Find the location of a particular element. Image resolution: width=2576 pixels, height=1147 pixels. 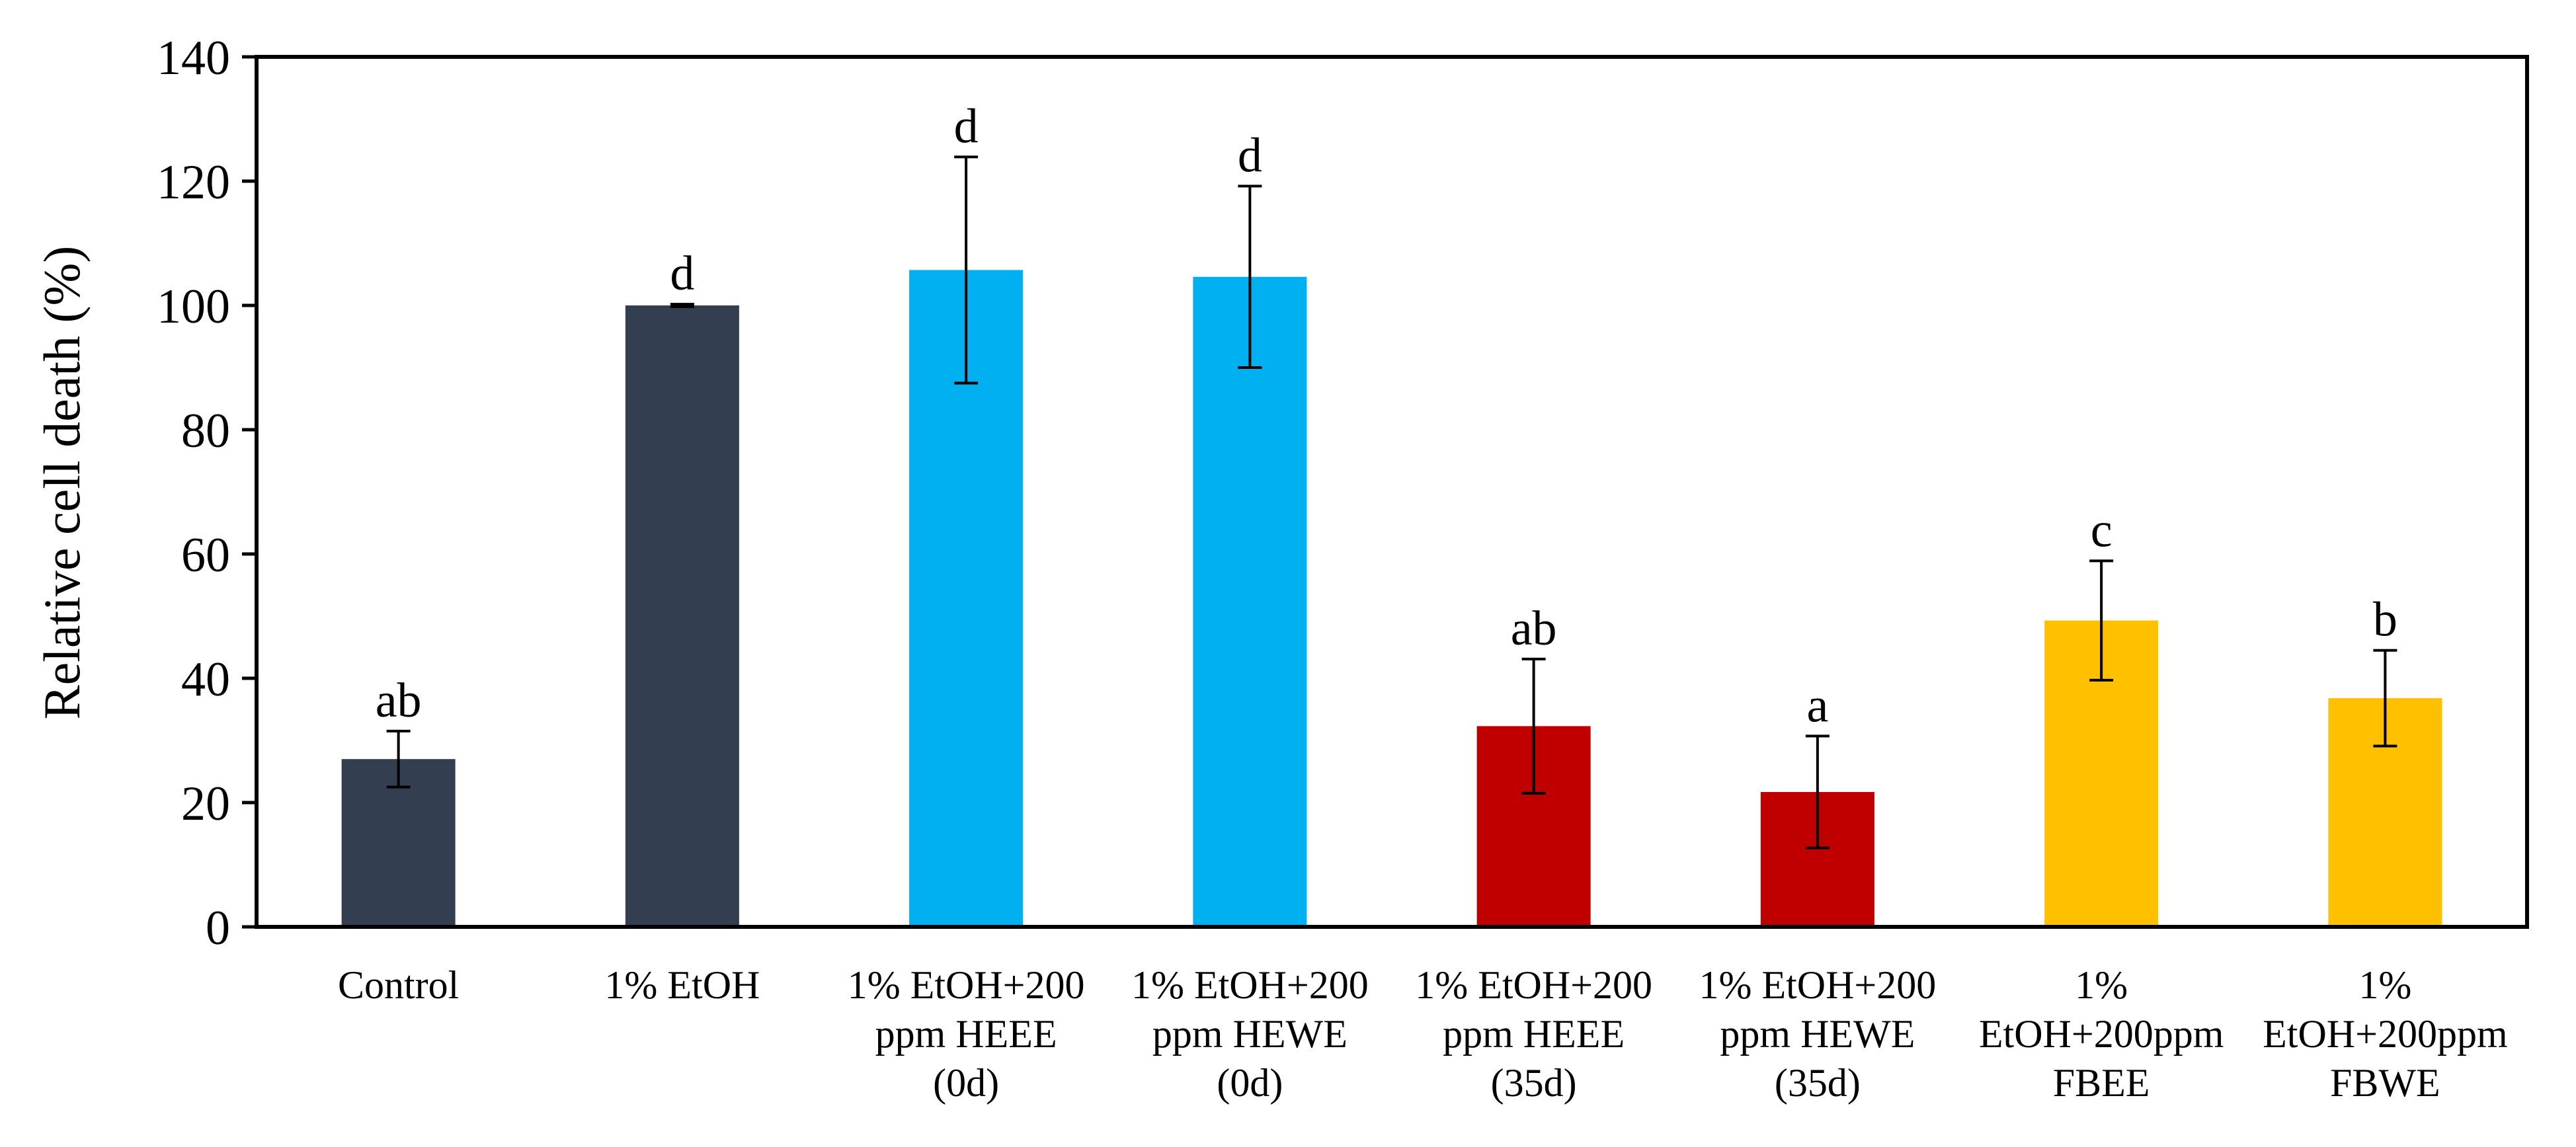

y-tick-label: 100 is located at coordinates (194, 307).